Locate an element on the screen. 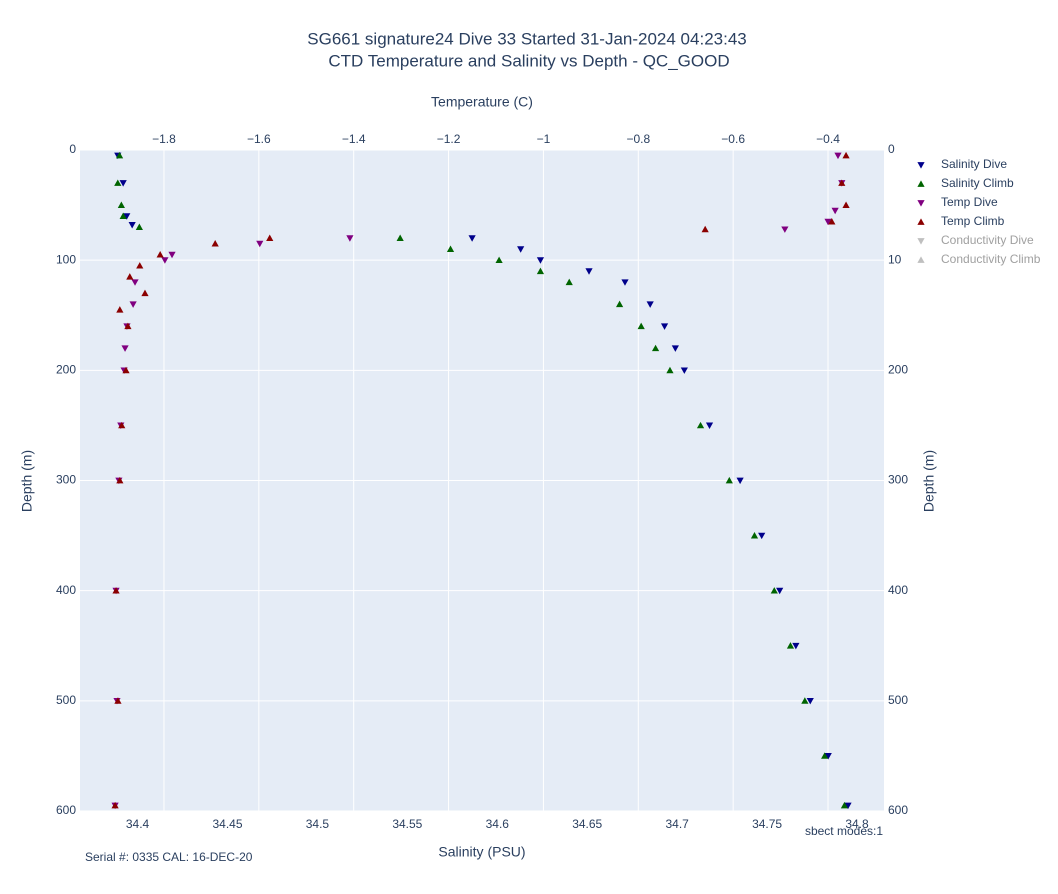 Image resolution: width=1058 pixels, height=894 pixels. legend-label: Salinity Dive is located at coordinates (974, 164).